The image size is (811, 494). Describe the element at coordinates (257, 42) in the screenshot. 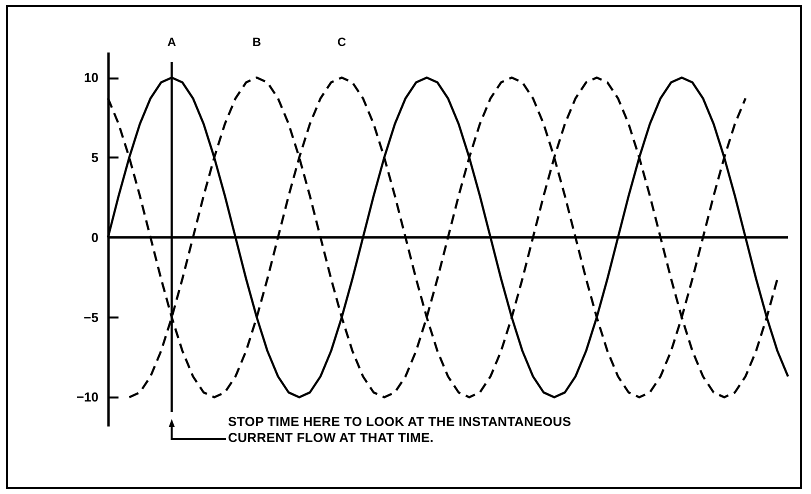

I see `text: B` at that location.